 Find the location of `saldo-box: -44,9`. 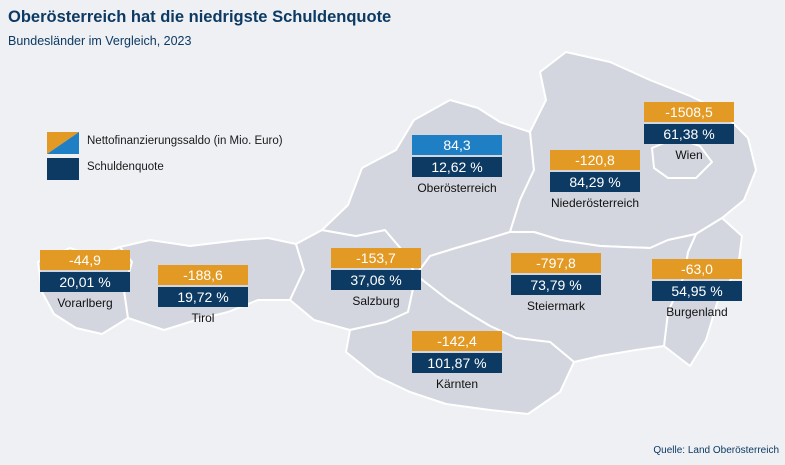

saldo-box: -44,9 is located at coordinates (85, 260).